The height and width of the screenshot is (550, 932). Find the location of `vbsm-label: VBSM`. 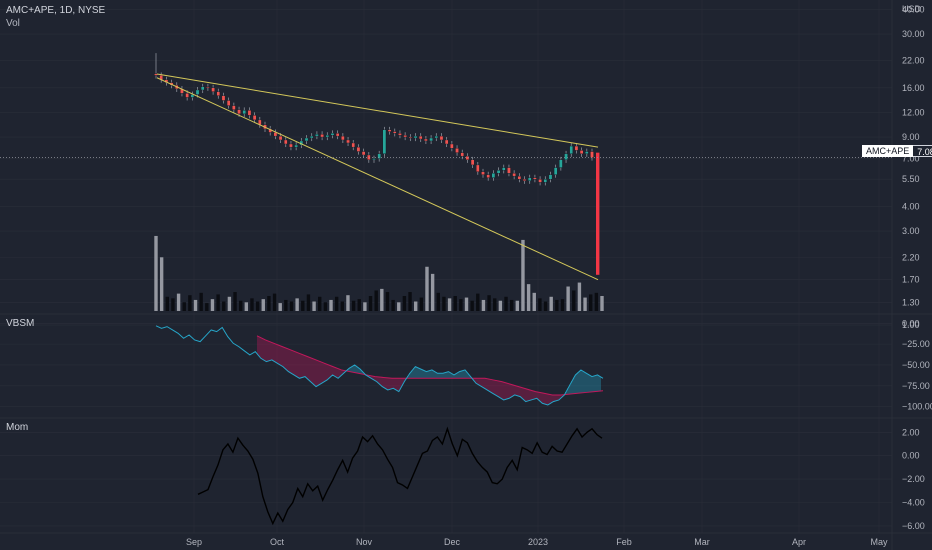

vbsm-label: VBSM is located at coordinates (20, 323).